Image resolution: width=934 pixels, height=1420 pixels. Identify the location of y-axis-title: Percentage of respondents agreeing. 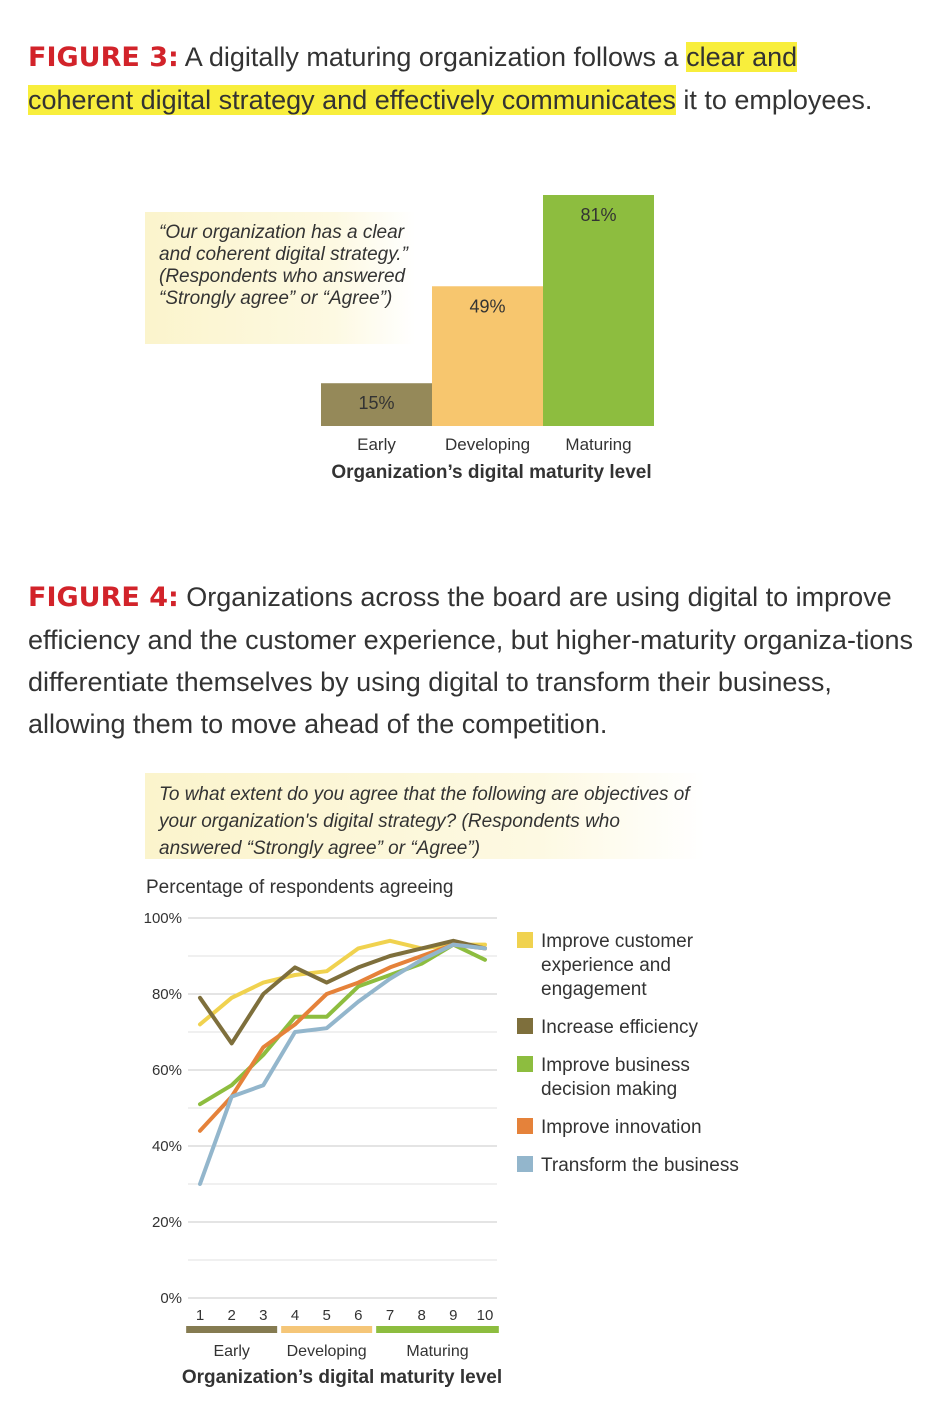
(299, 887).